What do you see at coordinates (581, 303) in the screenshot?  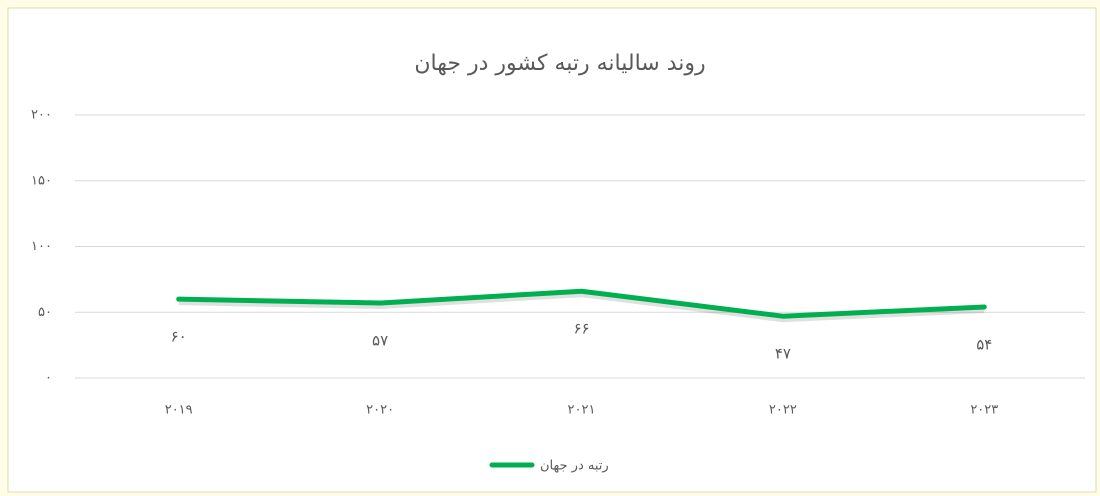 I see `line` at bounding box center [581, 303].